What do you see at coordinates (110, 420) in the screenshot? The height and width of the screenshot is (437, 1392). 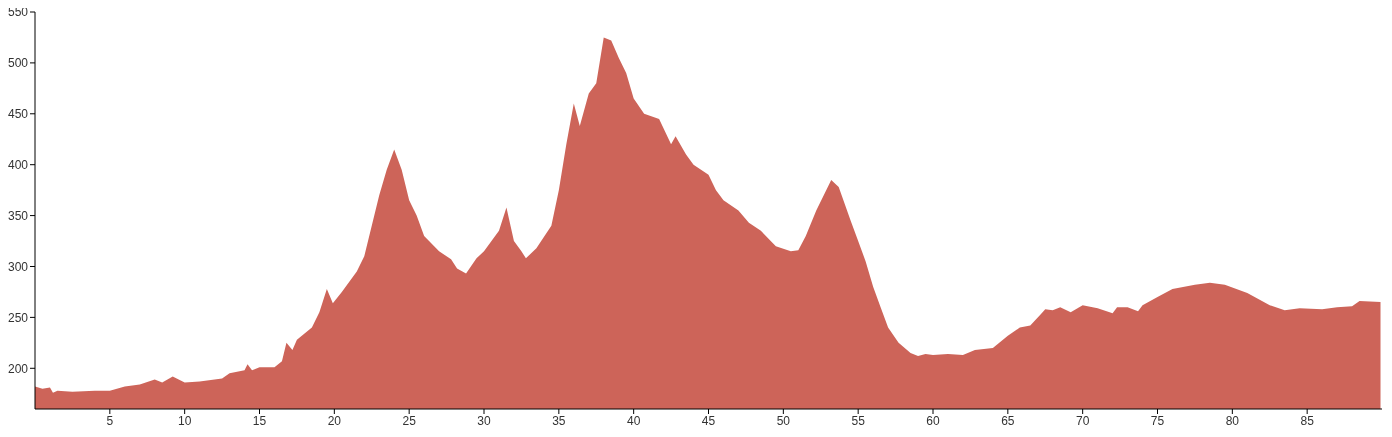 I see `x-tick-label: 5` at bounding box center [110, 420].